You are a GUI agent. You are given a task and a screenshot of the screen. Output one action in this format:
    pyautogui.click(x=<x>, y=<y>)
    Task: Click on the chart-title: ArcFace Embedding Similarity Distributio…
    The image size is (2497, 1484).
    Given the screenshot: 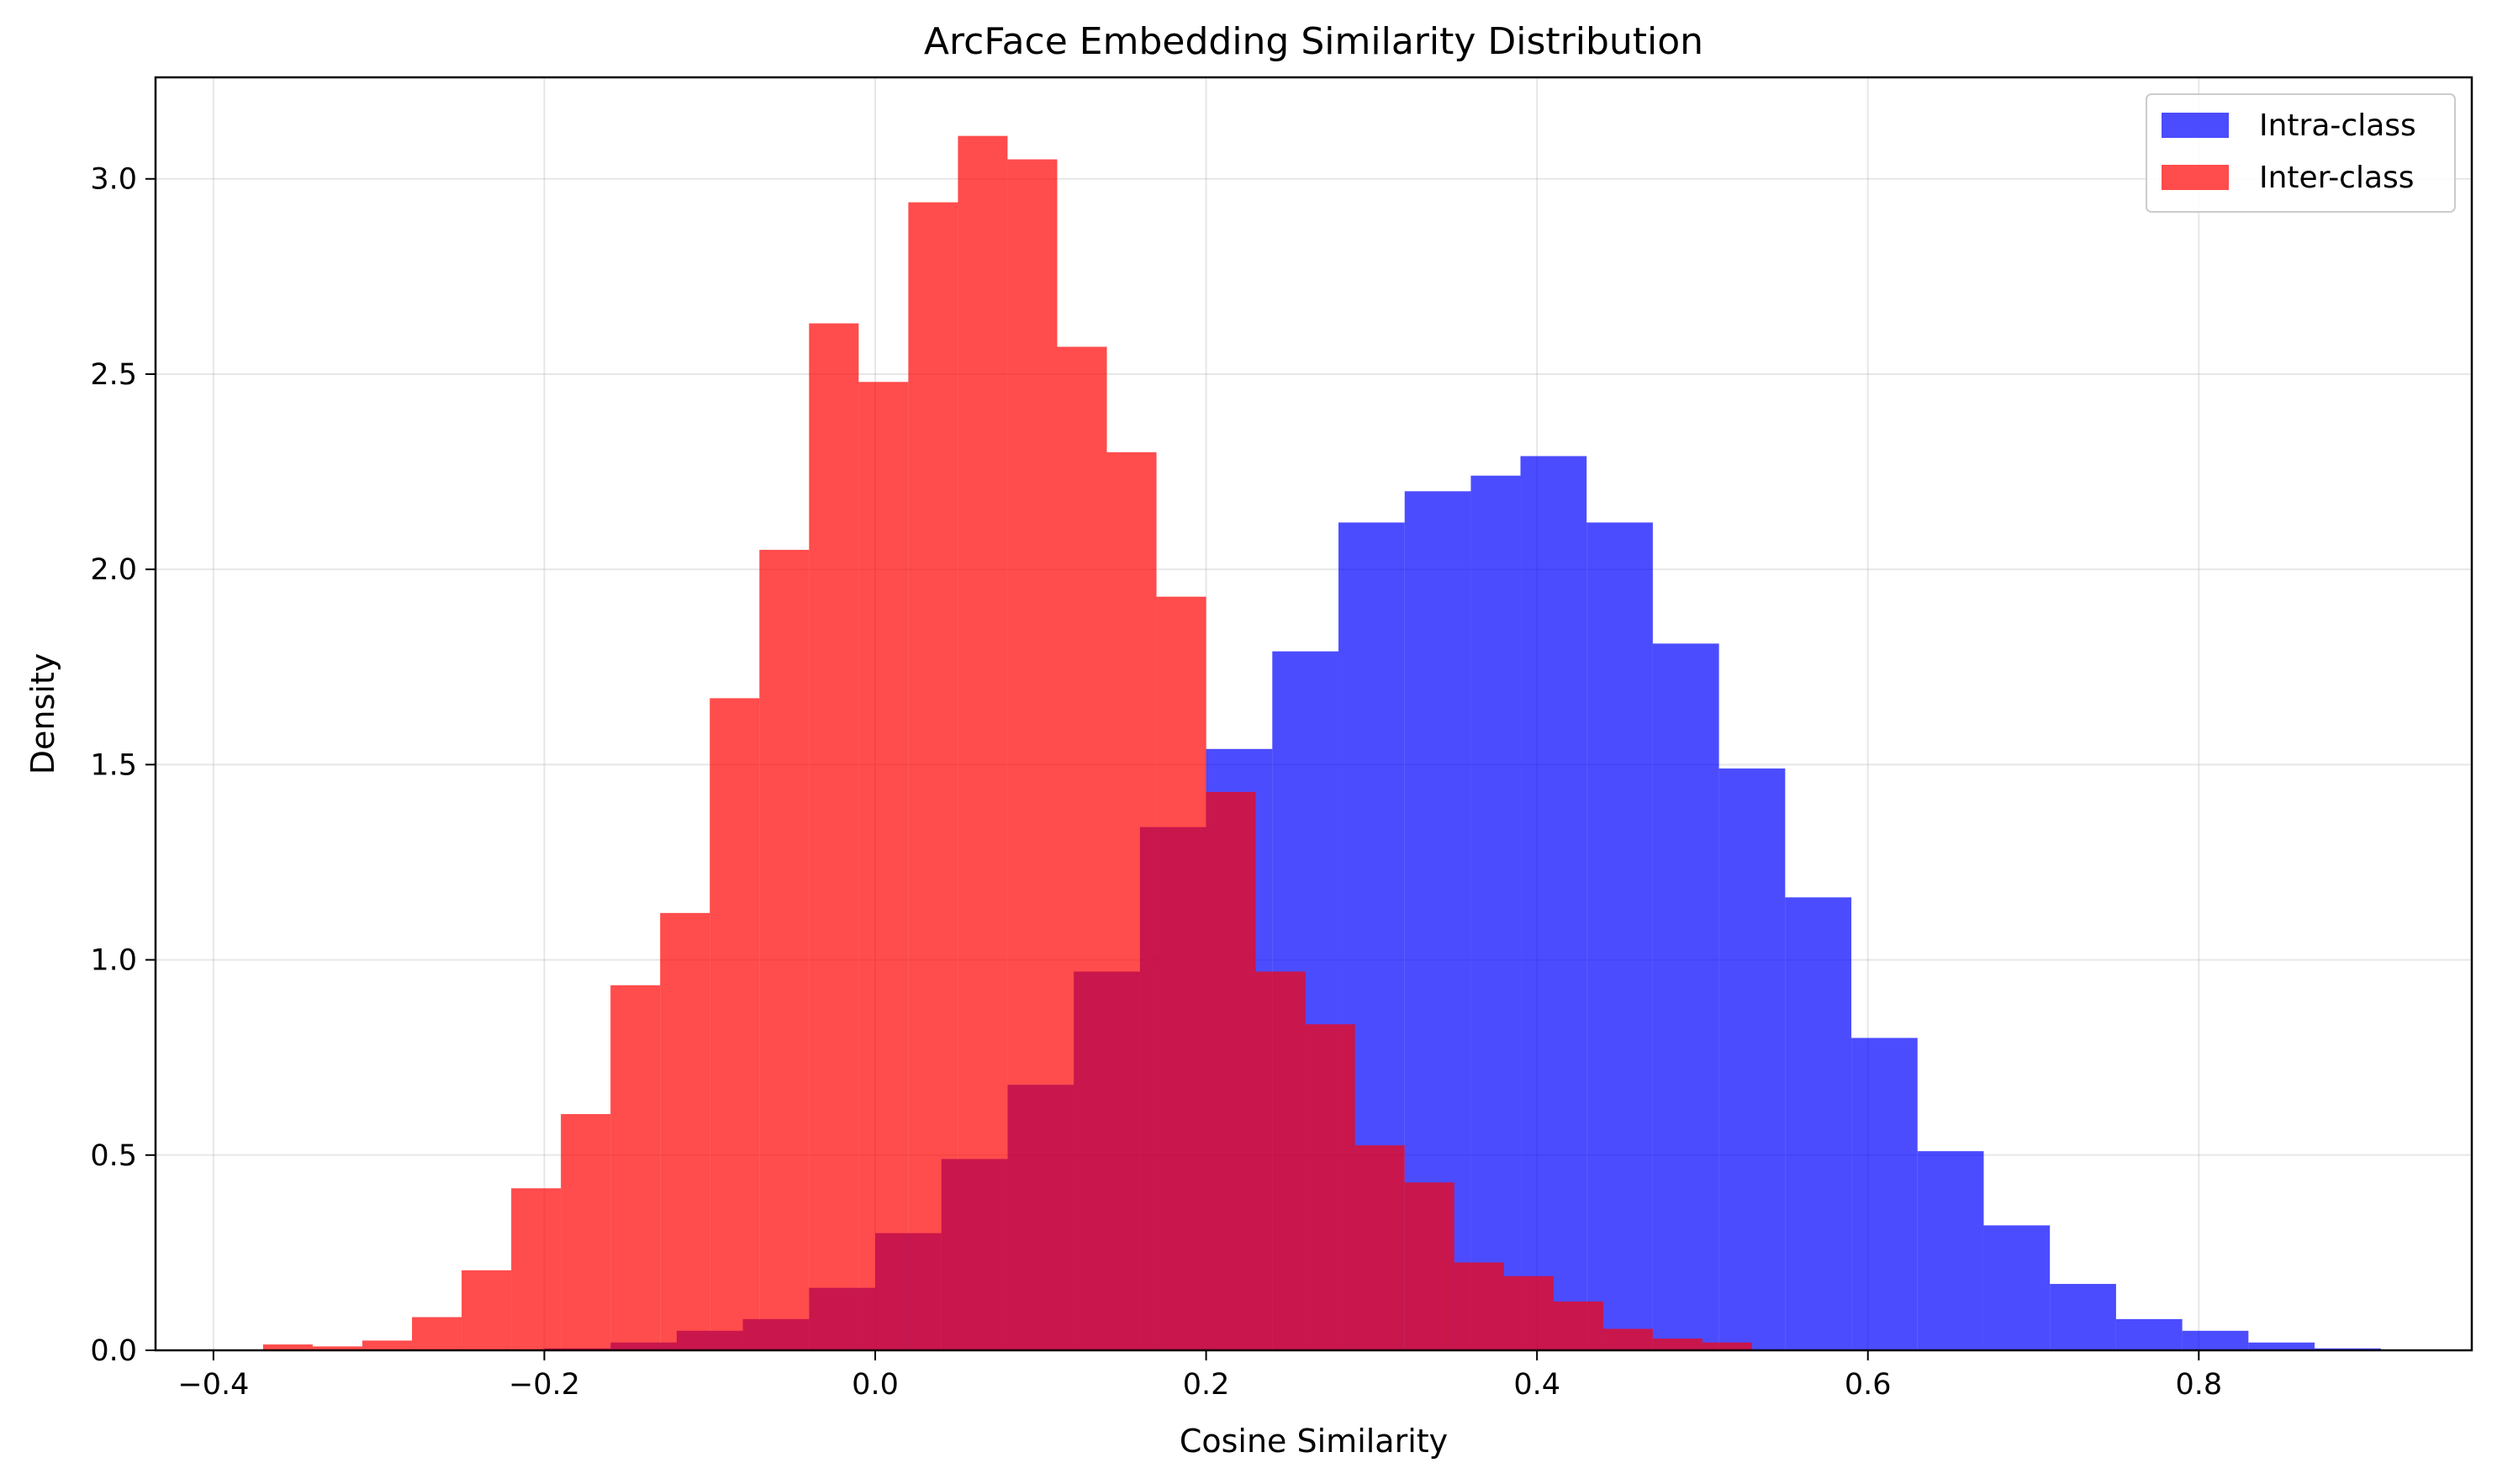 What is the action you would take?
    pyautogui.click(x=1313, y=41)
    